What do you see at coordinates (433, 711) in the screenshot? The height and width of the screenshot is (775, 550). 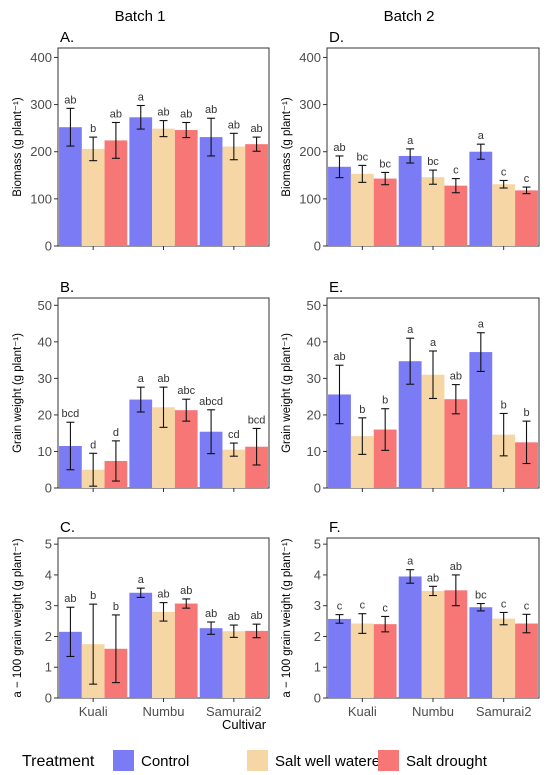 I see `x-tick-label: Numbu` at bounding box center [433, 711].